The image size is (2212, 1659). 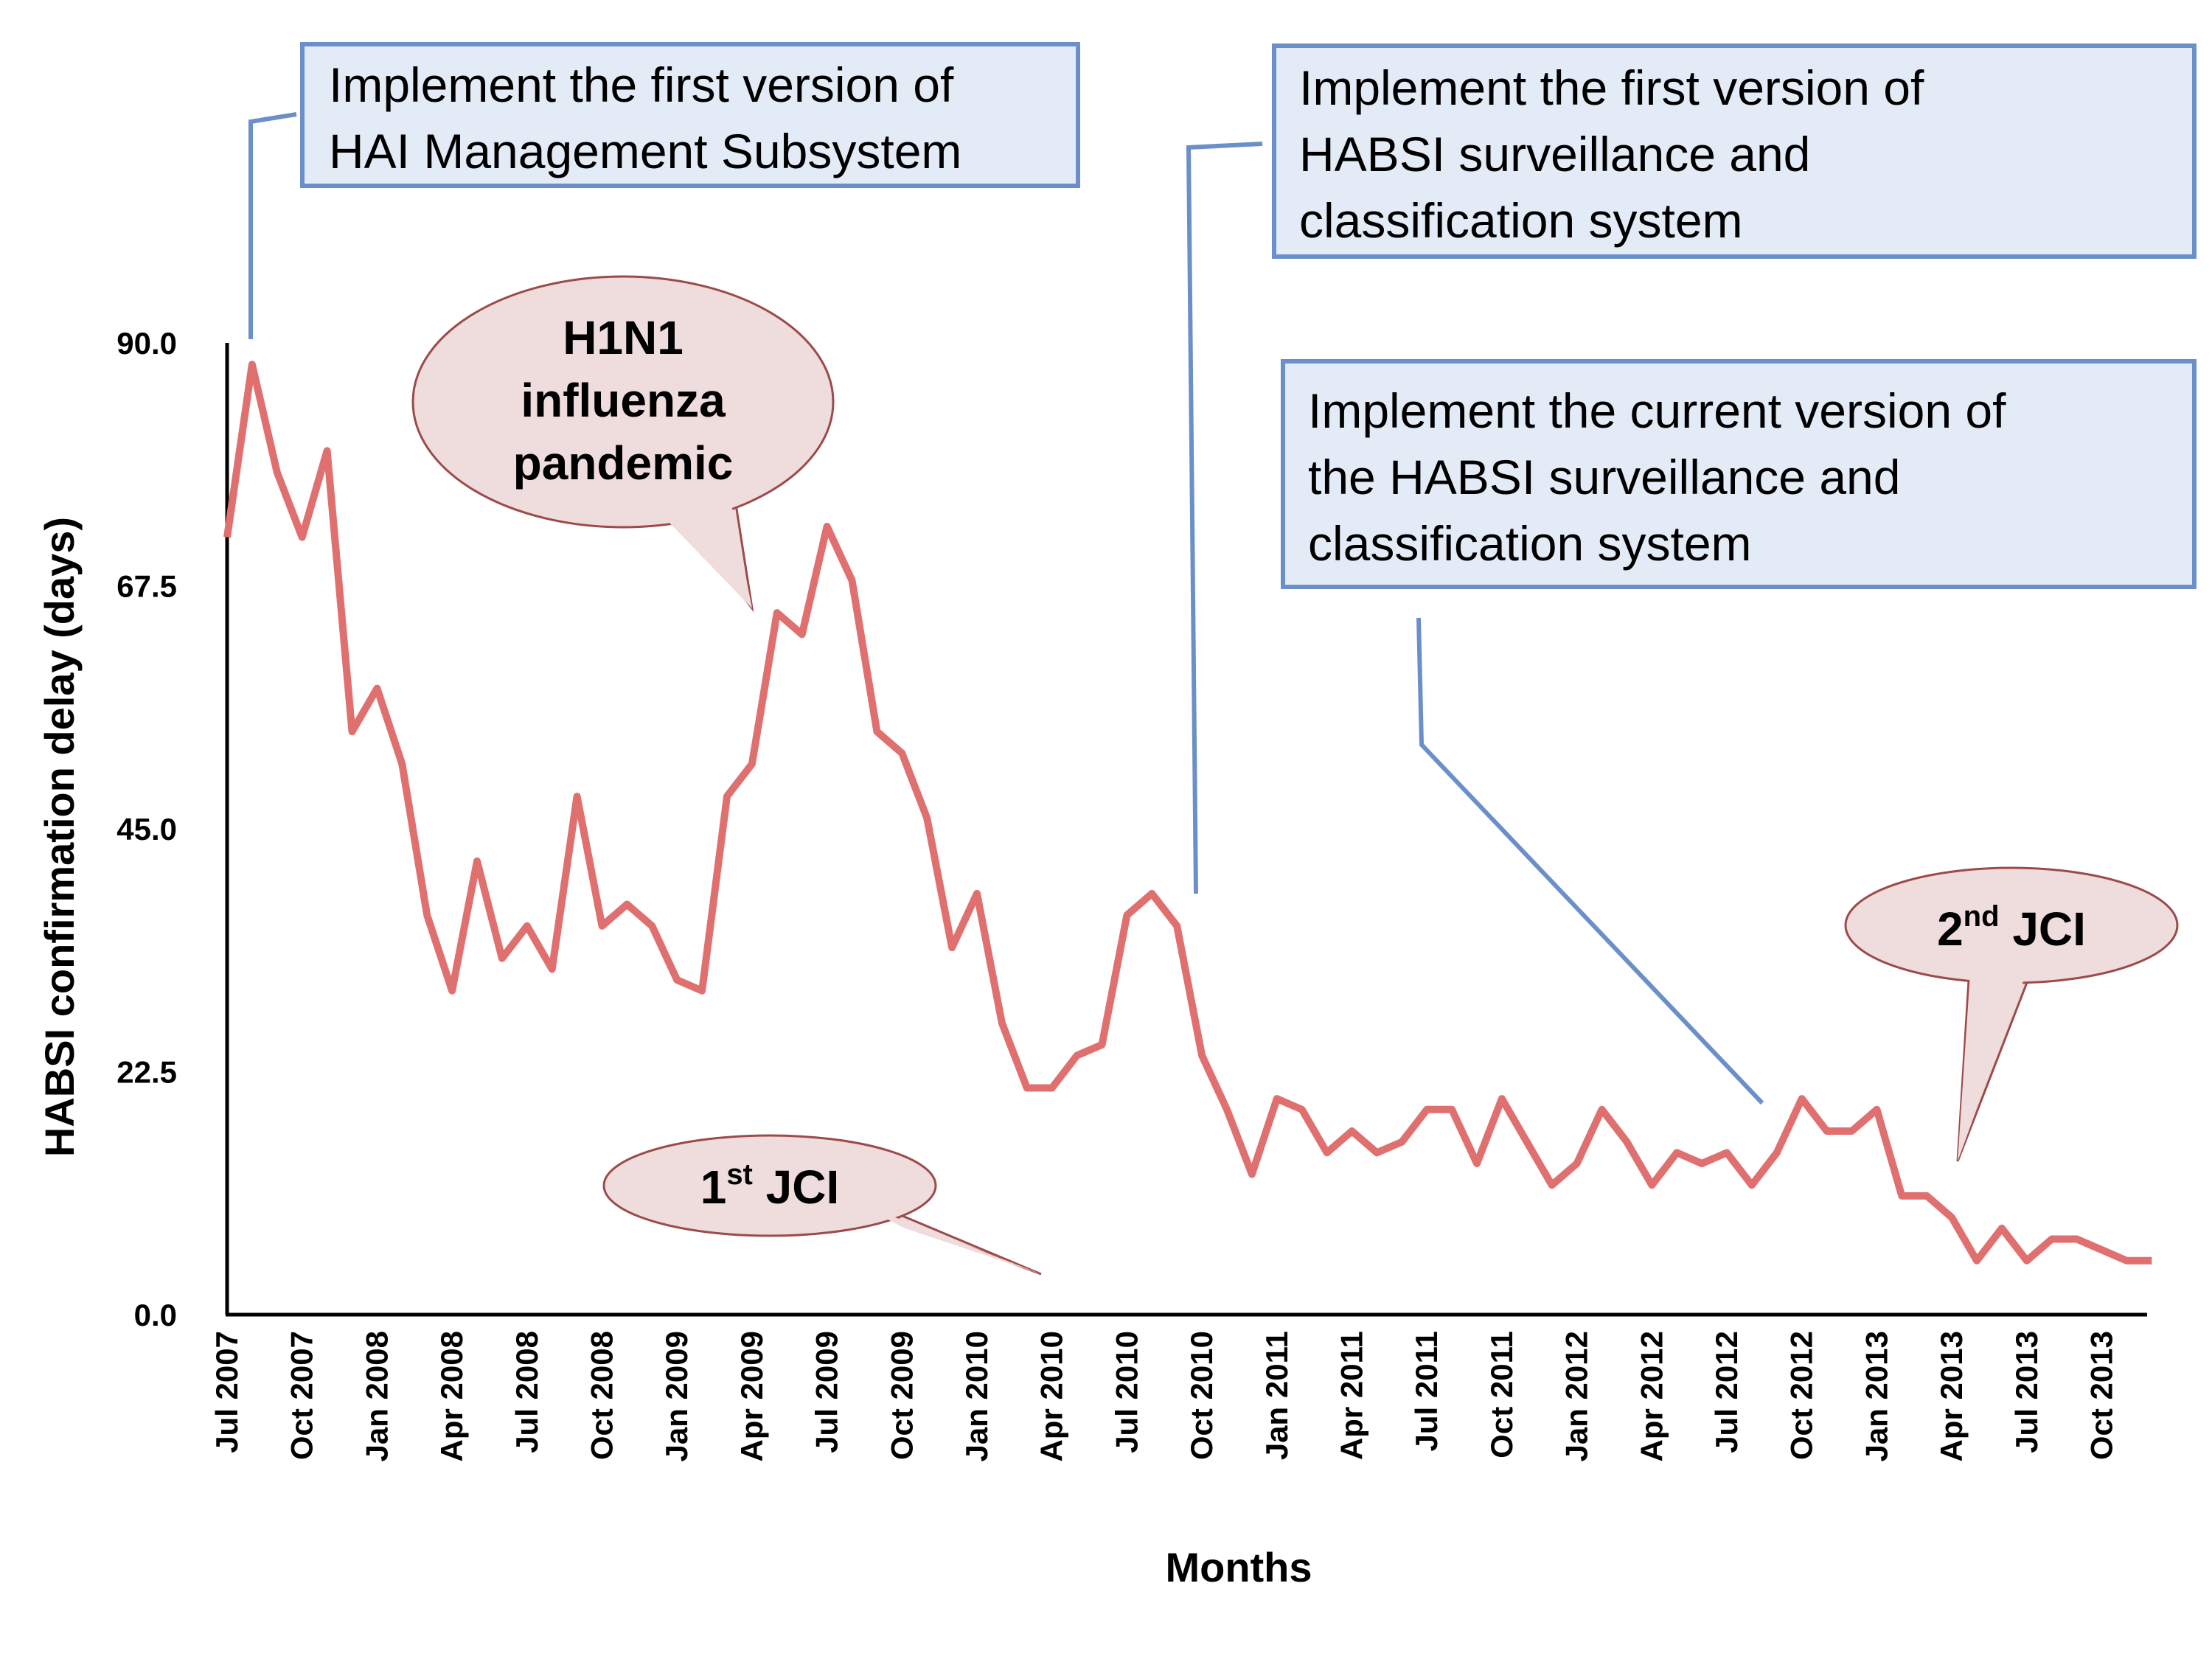 I want to click on box3-line-1: Implement the current version of, so click(x=1657, y=410).